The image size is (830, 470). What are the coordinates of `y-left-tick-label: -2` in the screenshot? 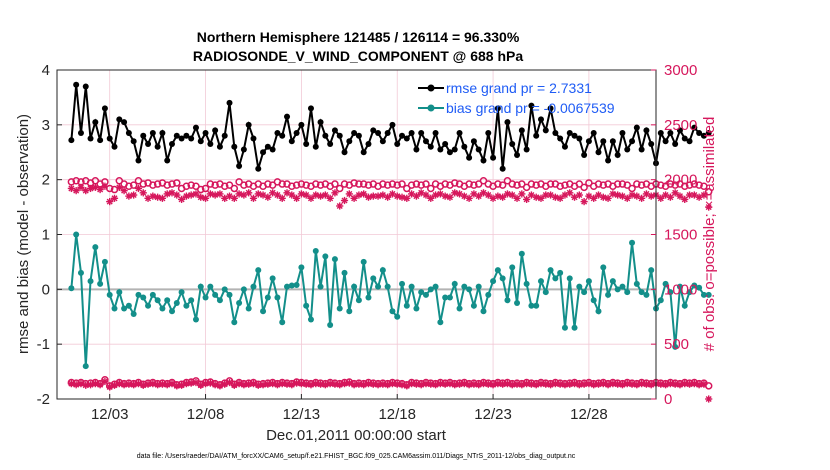 It's located at (43, 399).